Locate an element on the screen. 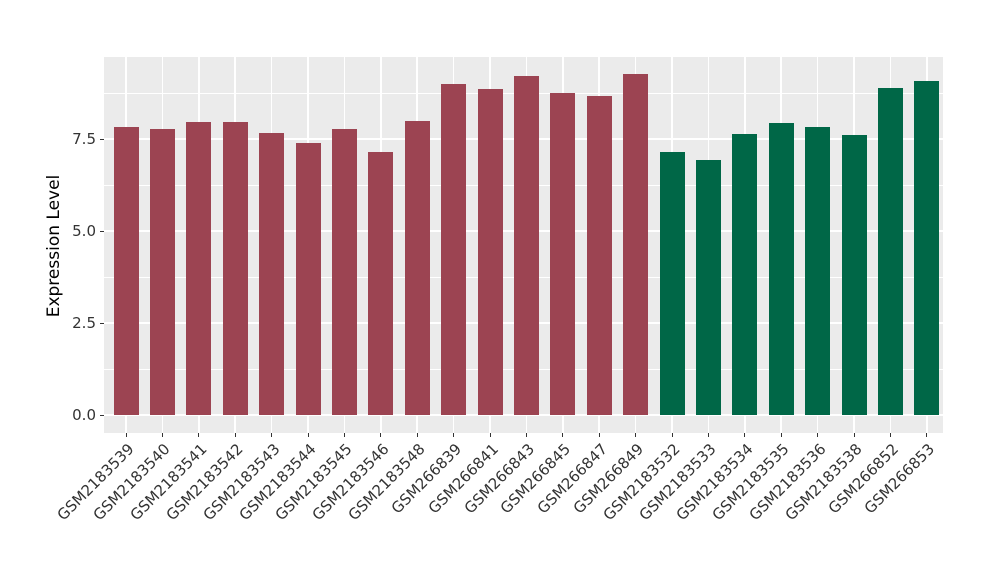 This screenshot has height=580, width=1000. bar-GSM2183542 is located at coordinates (235, 269).